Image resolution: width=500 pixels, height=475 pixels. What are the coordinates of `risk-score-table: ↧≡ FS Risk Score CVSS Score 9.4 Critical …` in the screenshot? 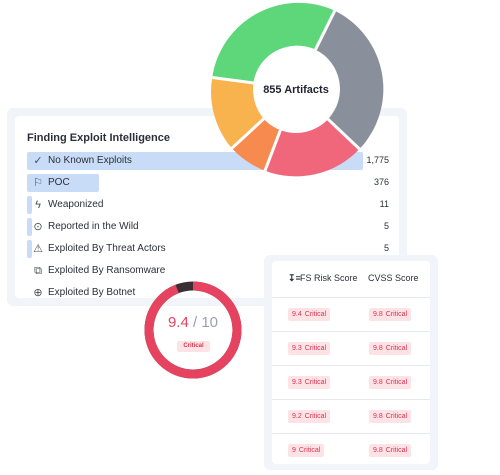 It's located at (351, 362).